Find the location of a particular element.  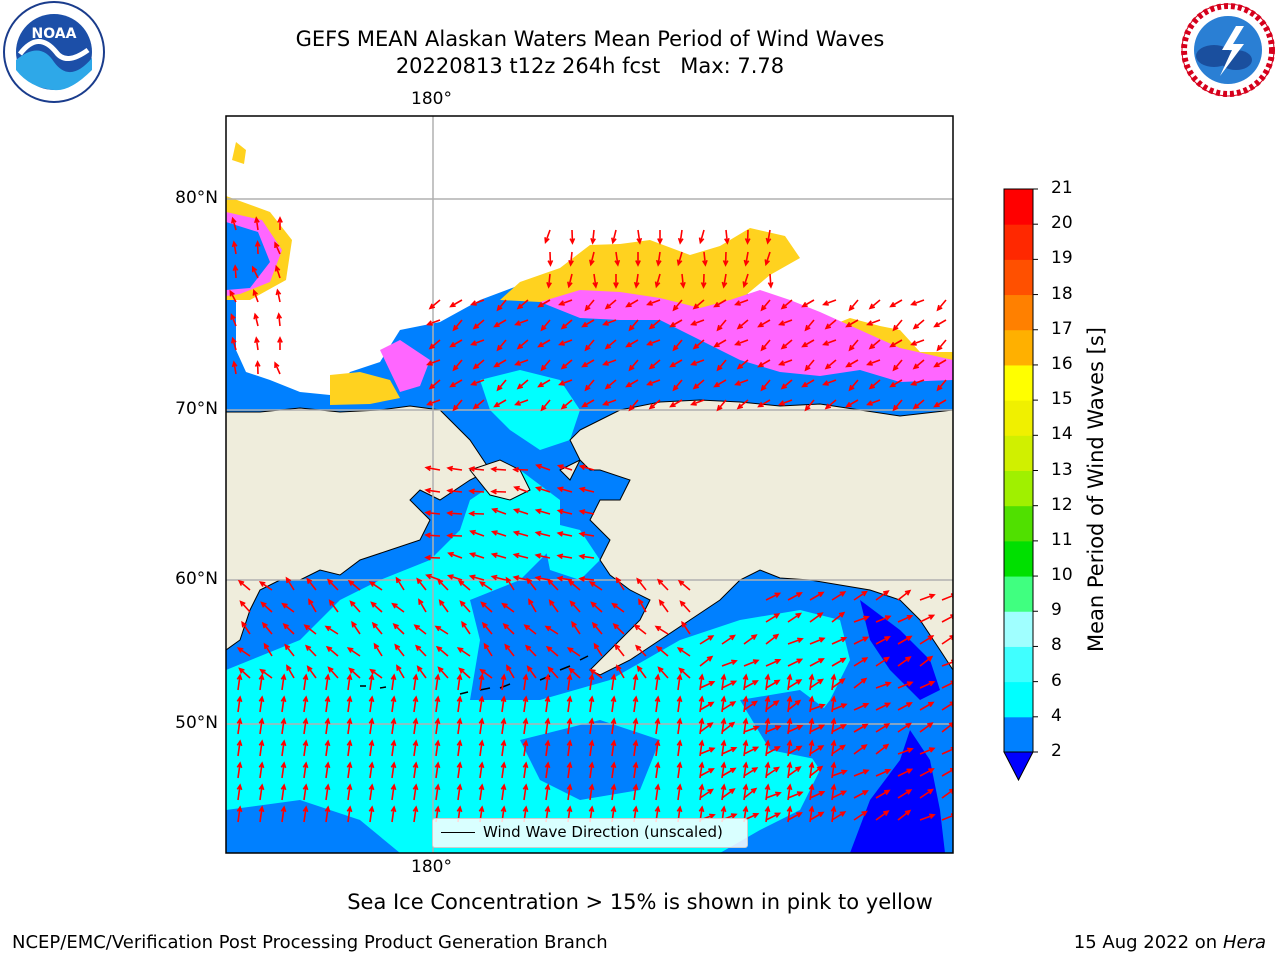

colorbar-tick-label: 9 is located at coordinates (1056, 610).